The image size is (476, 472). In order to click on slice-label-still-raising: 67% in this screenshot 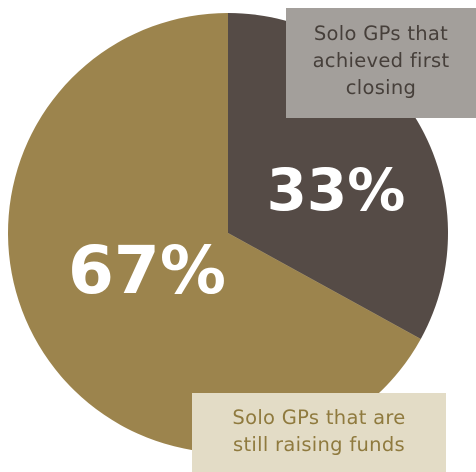, I will do `click(147, 270)`.